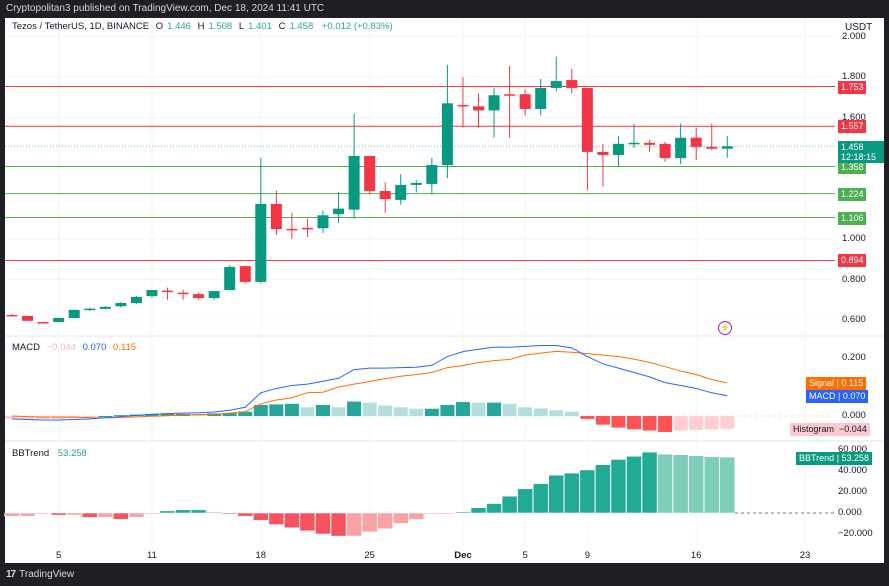  I want to click on bbtrend-tag: BBTrend | 53.258, so click(834, 458).